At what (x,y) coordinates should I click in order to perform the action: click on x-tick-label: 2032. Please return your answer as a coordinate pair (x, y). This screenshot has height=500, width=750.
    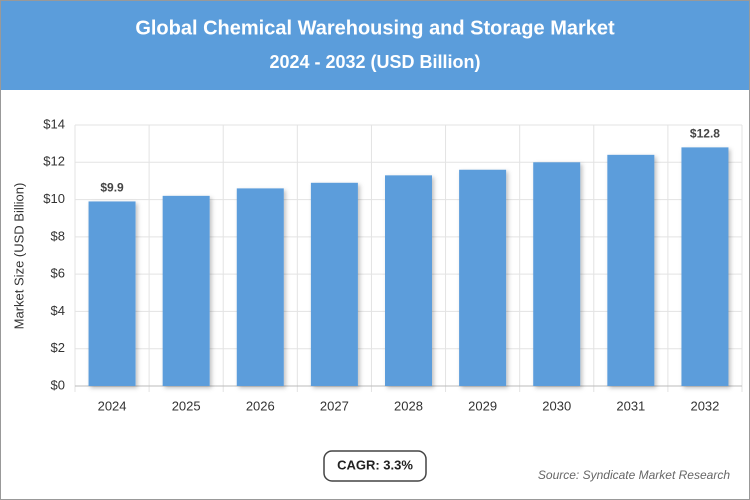
    Looking at the image, I should click on (704, 405).